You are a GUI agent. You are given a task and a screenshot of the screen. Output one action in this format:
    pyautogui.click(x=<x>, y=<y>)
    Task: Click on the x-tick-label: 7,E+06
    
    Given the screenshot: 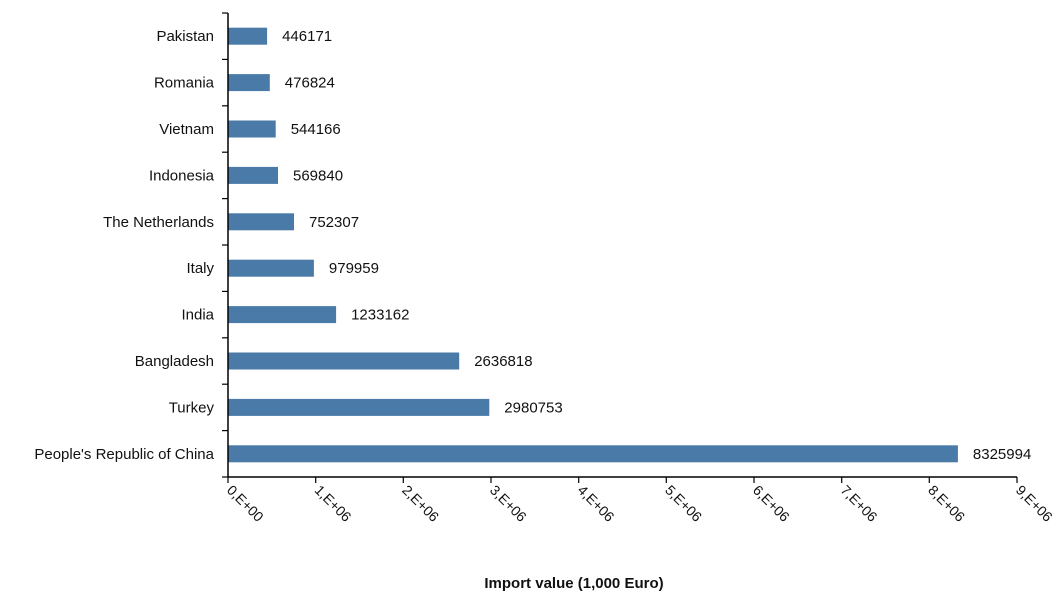 What is the action you would take?
    pyautogui.click(x=859, y=503)
    